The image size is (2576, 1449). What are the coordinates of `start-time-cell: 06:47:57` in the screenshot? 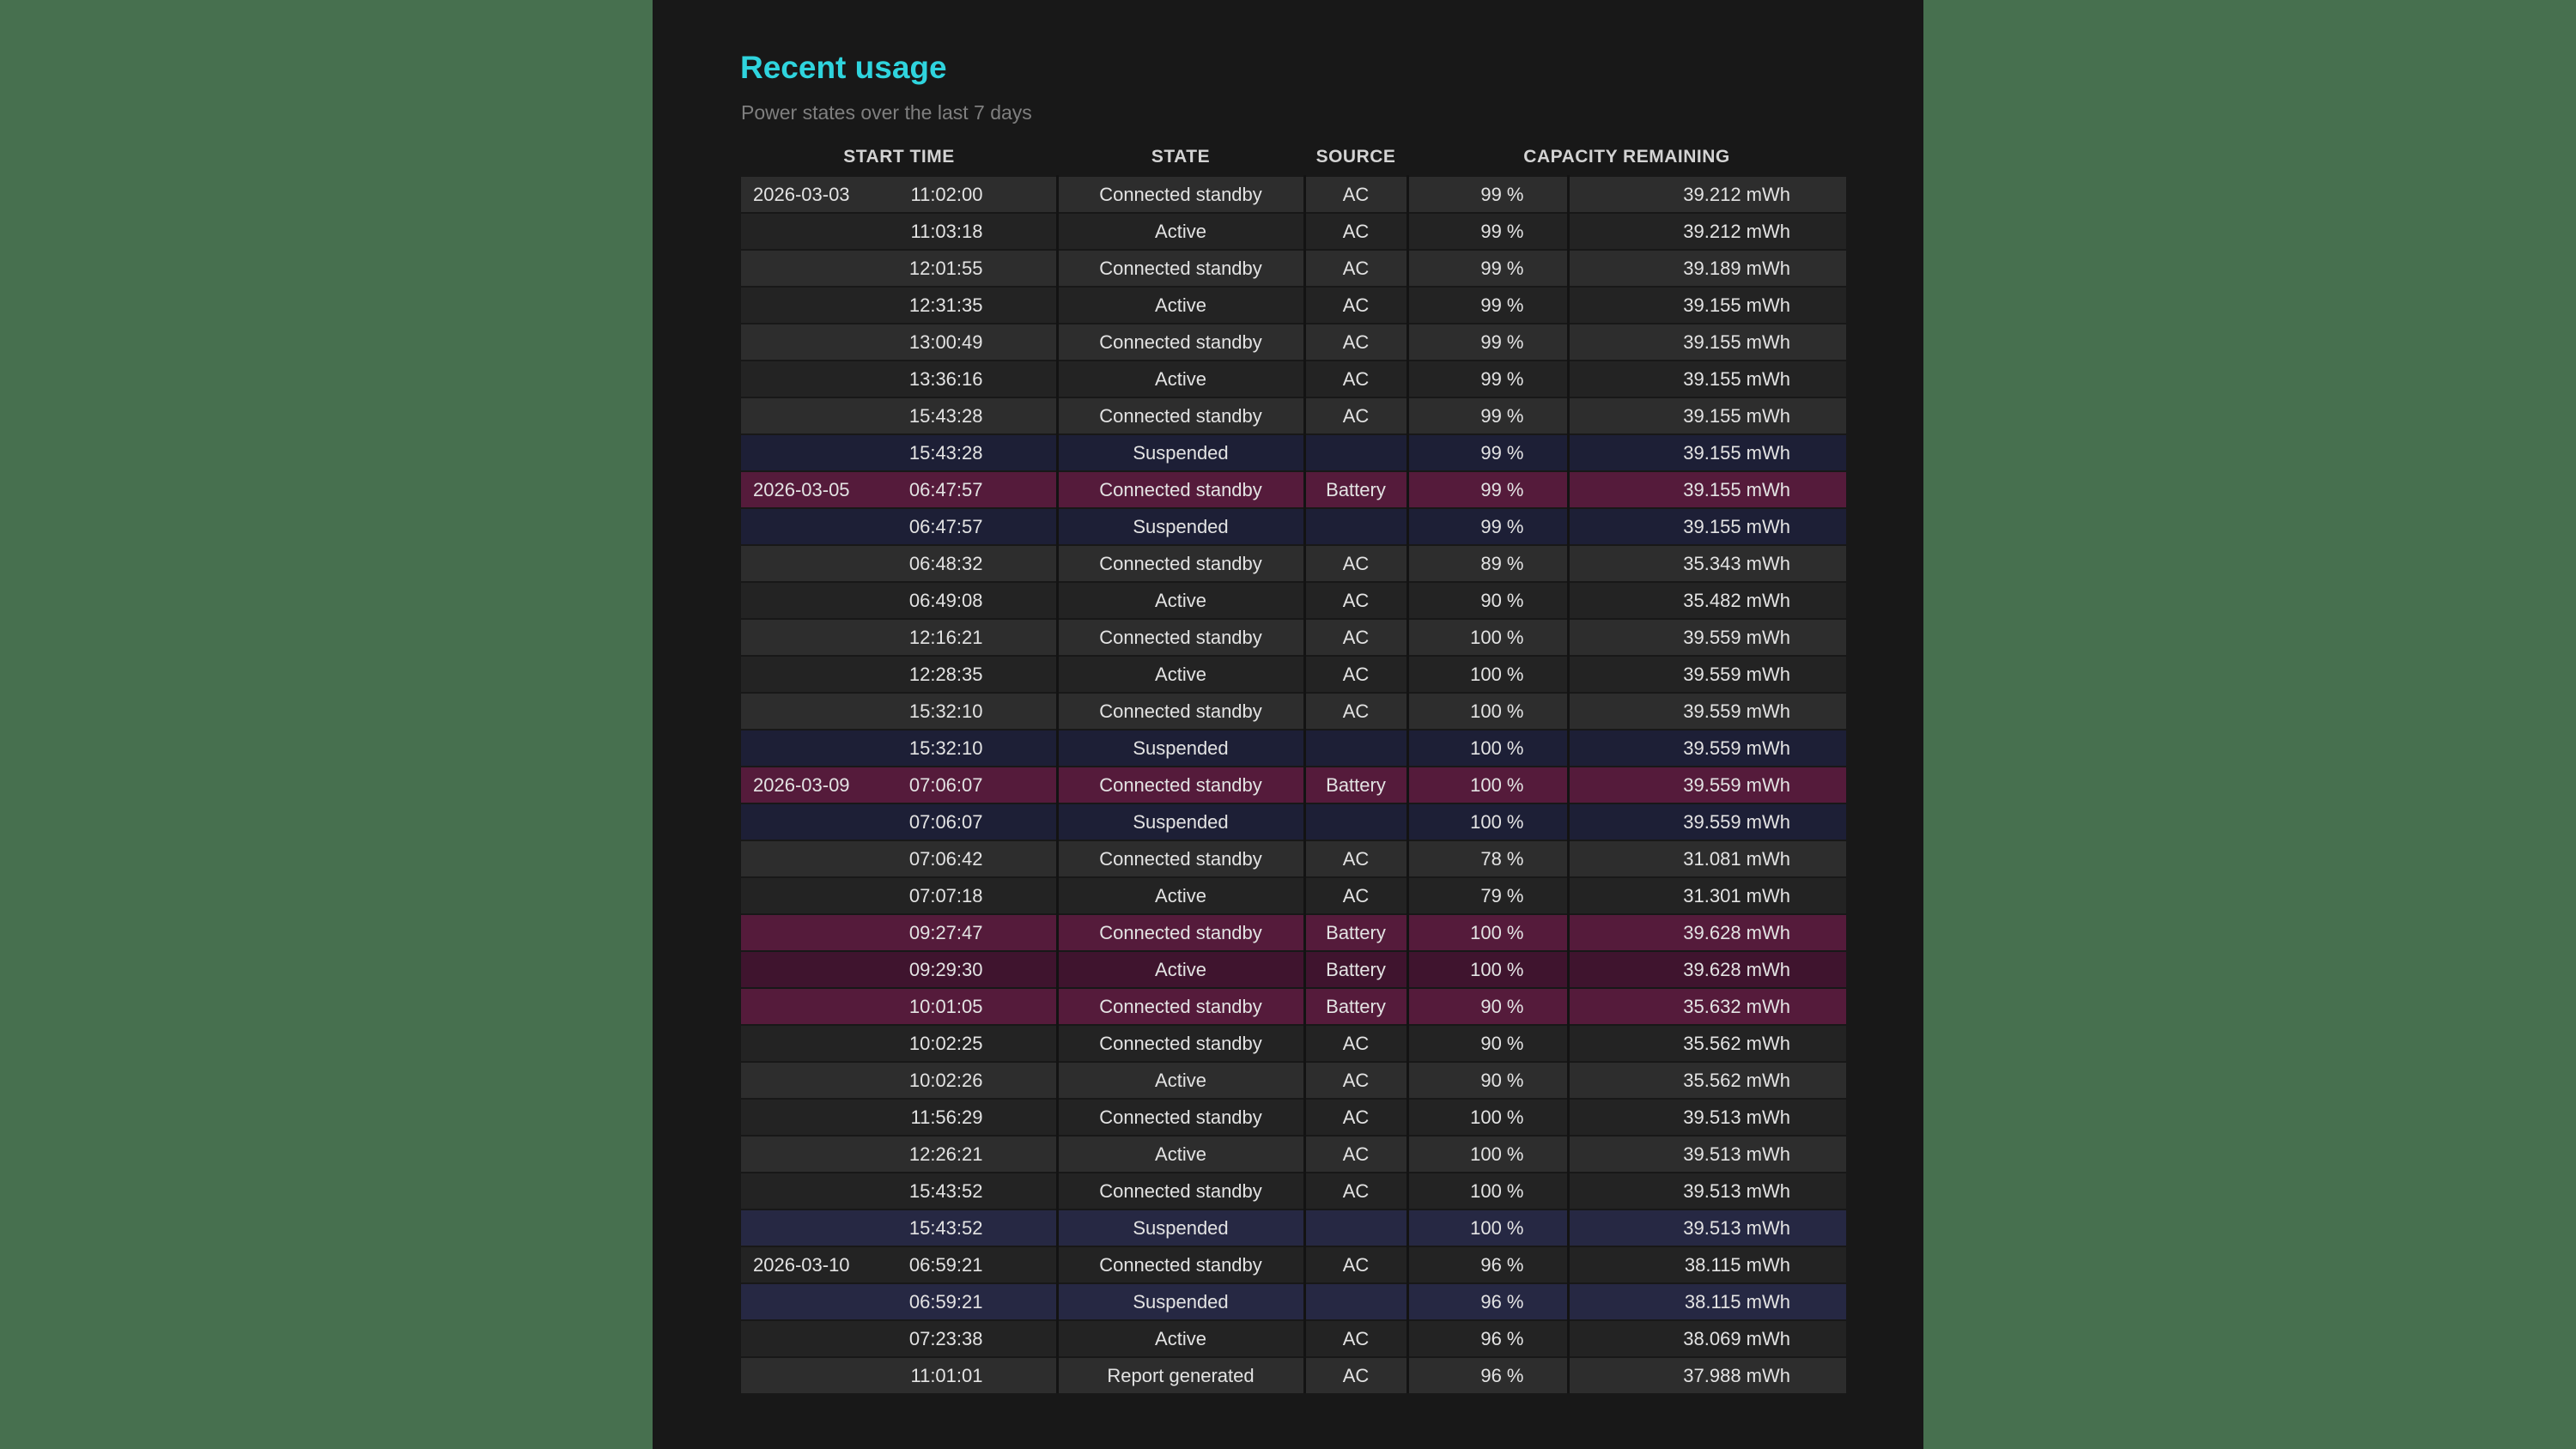 It's located at (899, 526).